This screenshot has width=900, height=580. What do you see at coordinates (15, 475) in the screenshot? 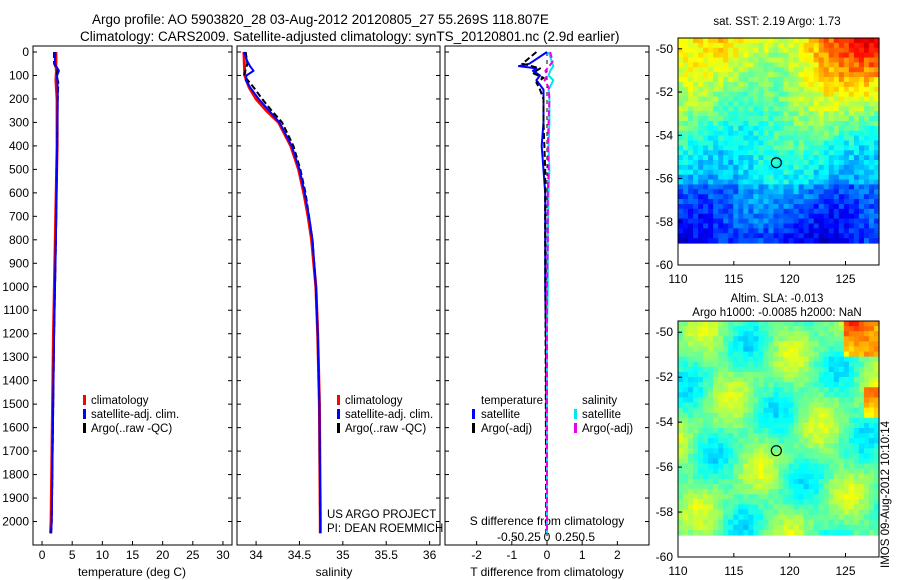
I see `y-tick-label: 1800` at bounding box center [15, 475].